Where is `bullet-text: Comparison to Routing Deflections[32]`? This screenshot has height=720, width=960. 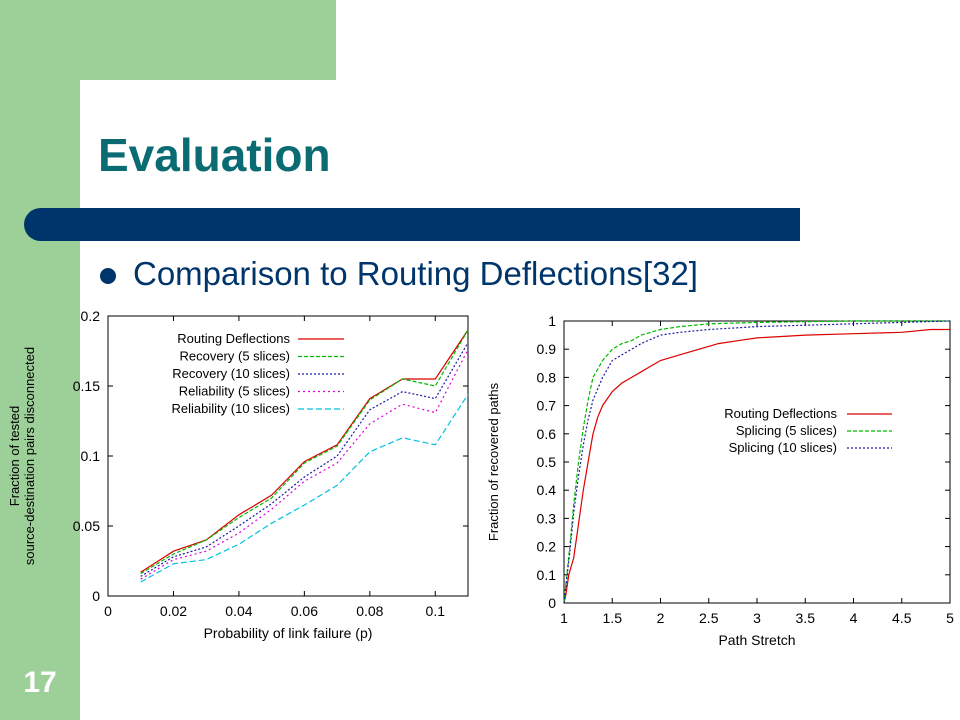 bullet-text: Comparison to Routing Deflections[32] is located at coordinates (415, 273).